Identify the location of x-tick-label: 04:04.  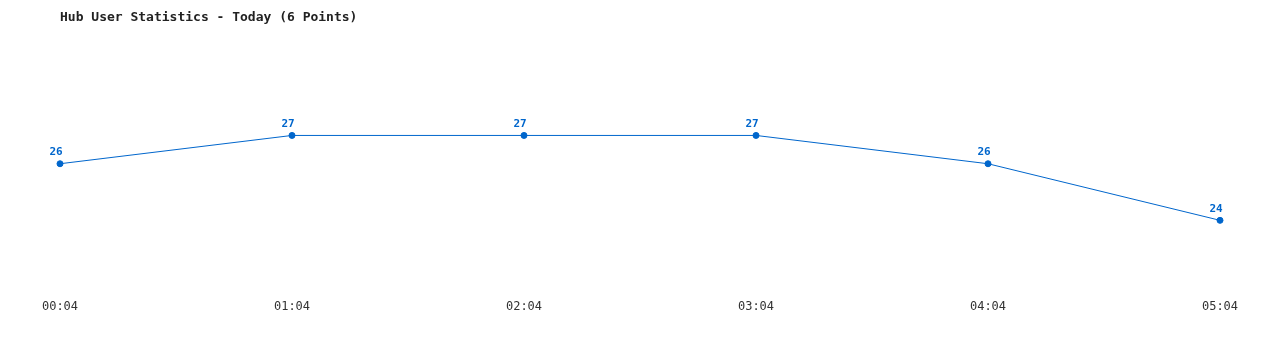
(988, 305).